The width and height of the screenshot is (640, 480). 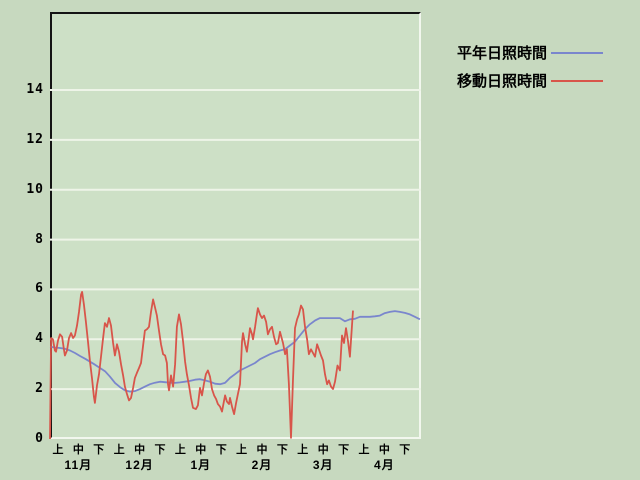 I want to click on series-line-heinen, so click(x=235, y=351).